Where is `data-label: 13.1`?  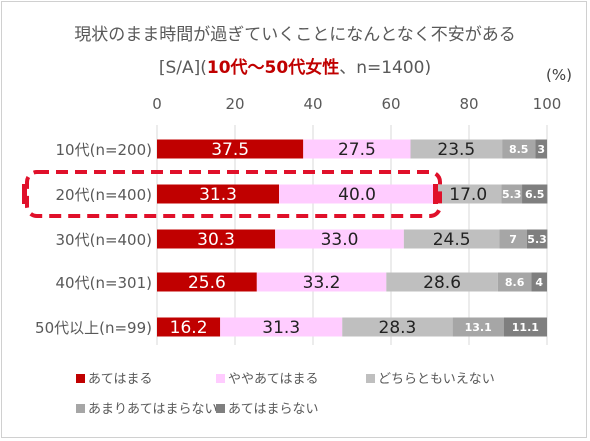 data-label: 13.1 is located at coordinates (478, 327).